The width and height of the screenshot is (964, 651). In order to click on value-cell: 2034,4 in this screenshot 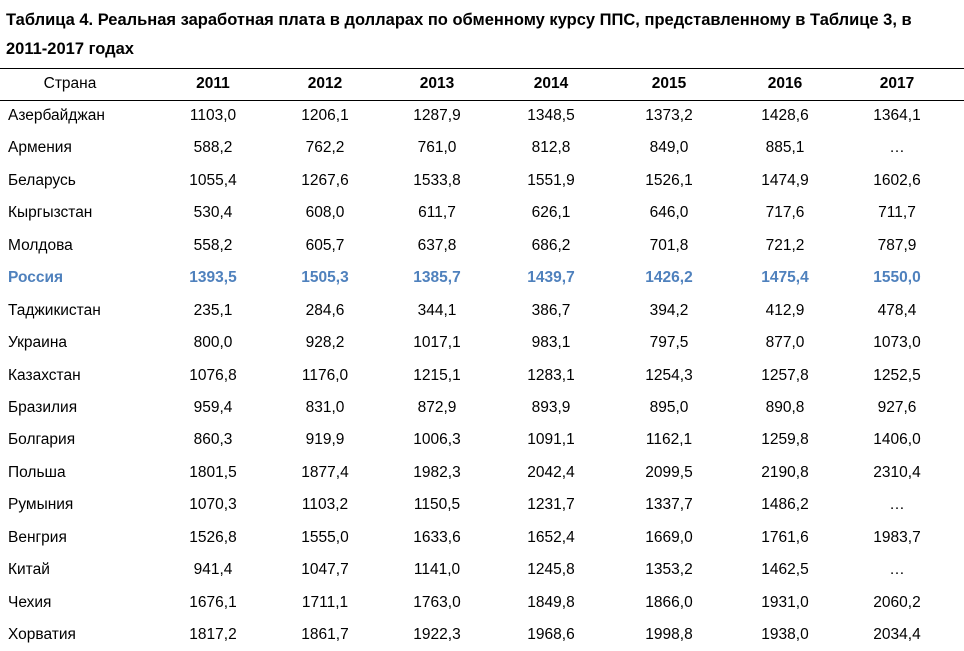, I will do `click(897, 634)`.